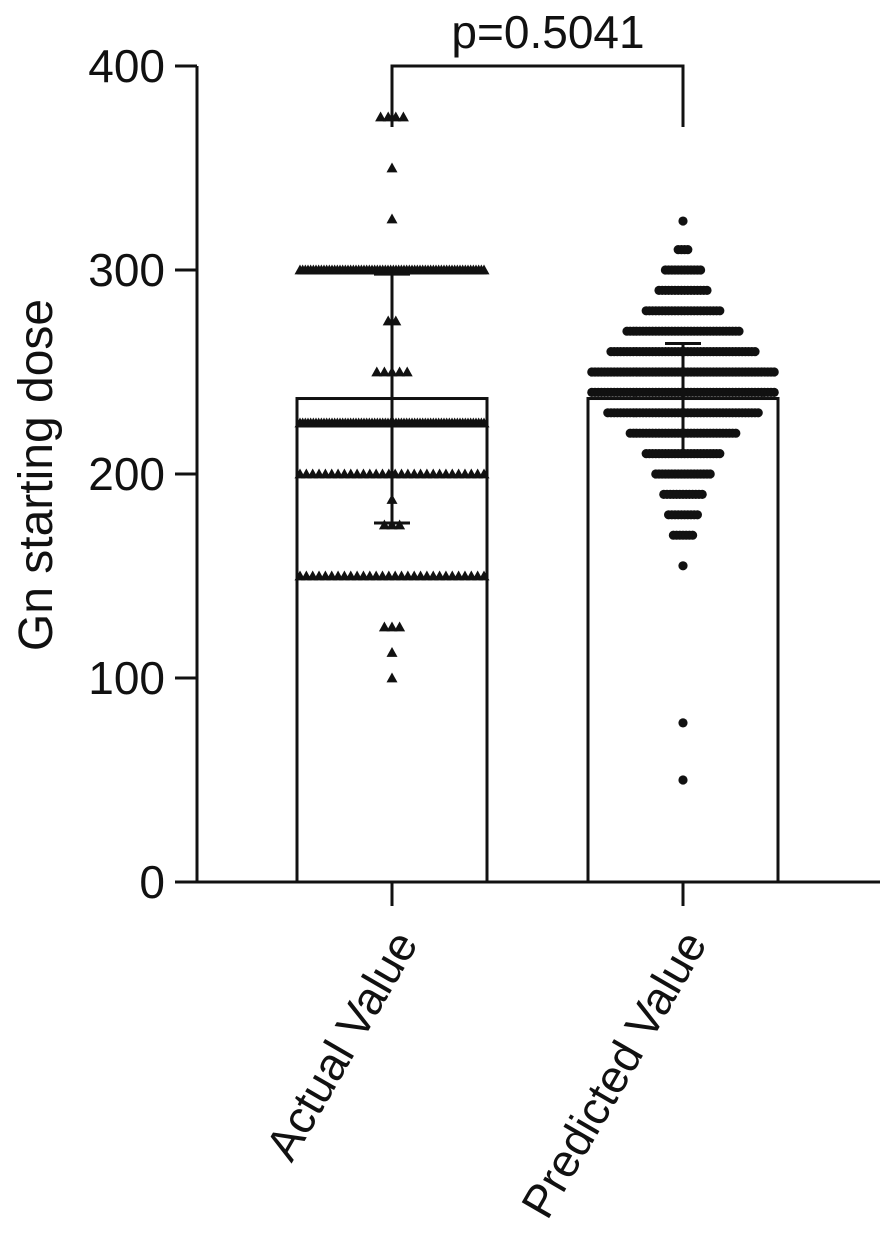 The width and height of the screenshot is (886, 1255). I want to click on p-value-label: p=0.5041, so click(547, 32).